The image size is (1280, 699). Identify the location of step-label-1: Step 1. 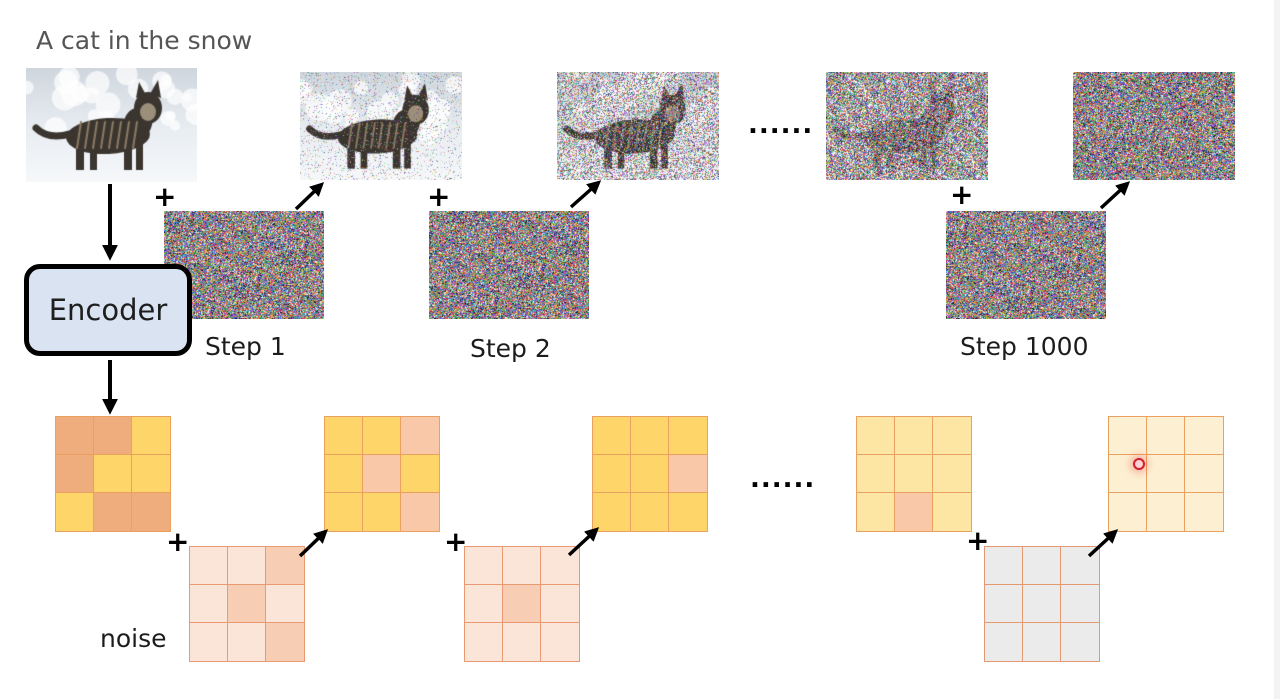
(245, 346).